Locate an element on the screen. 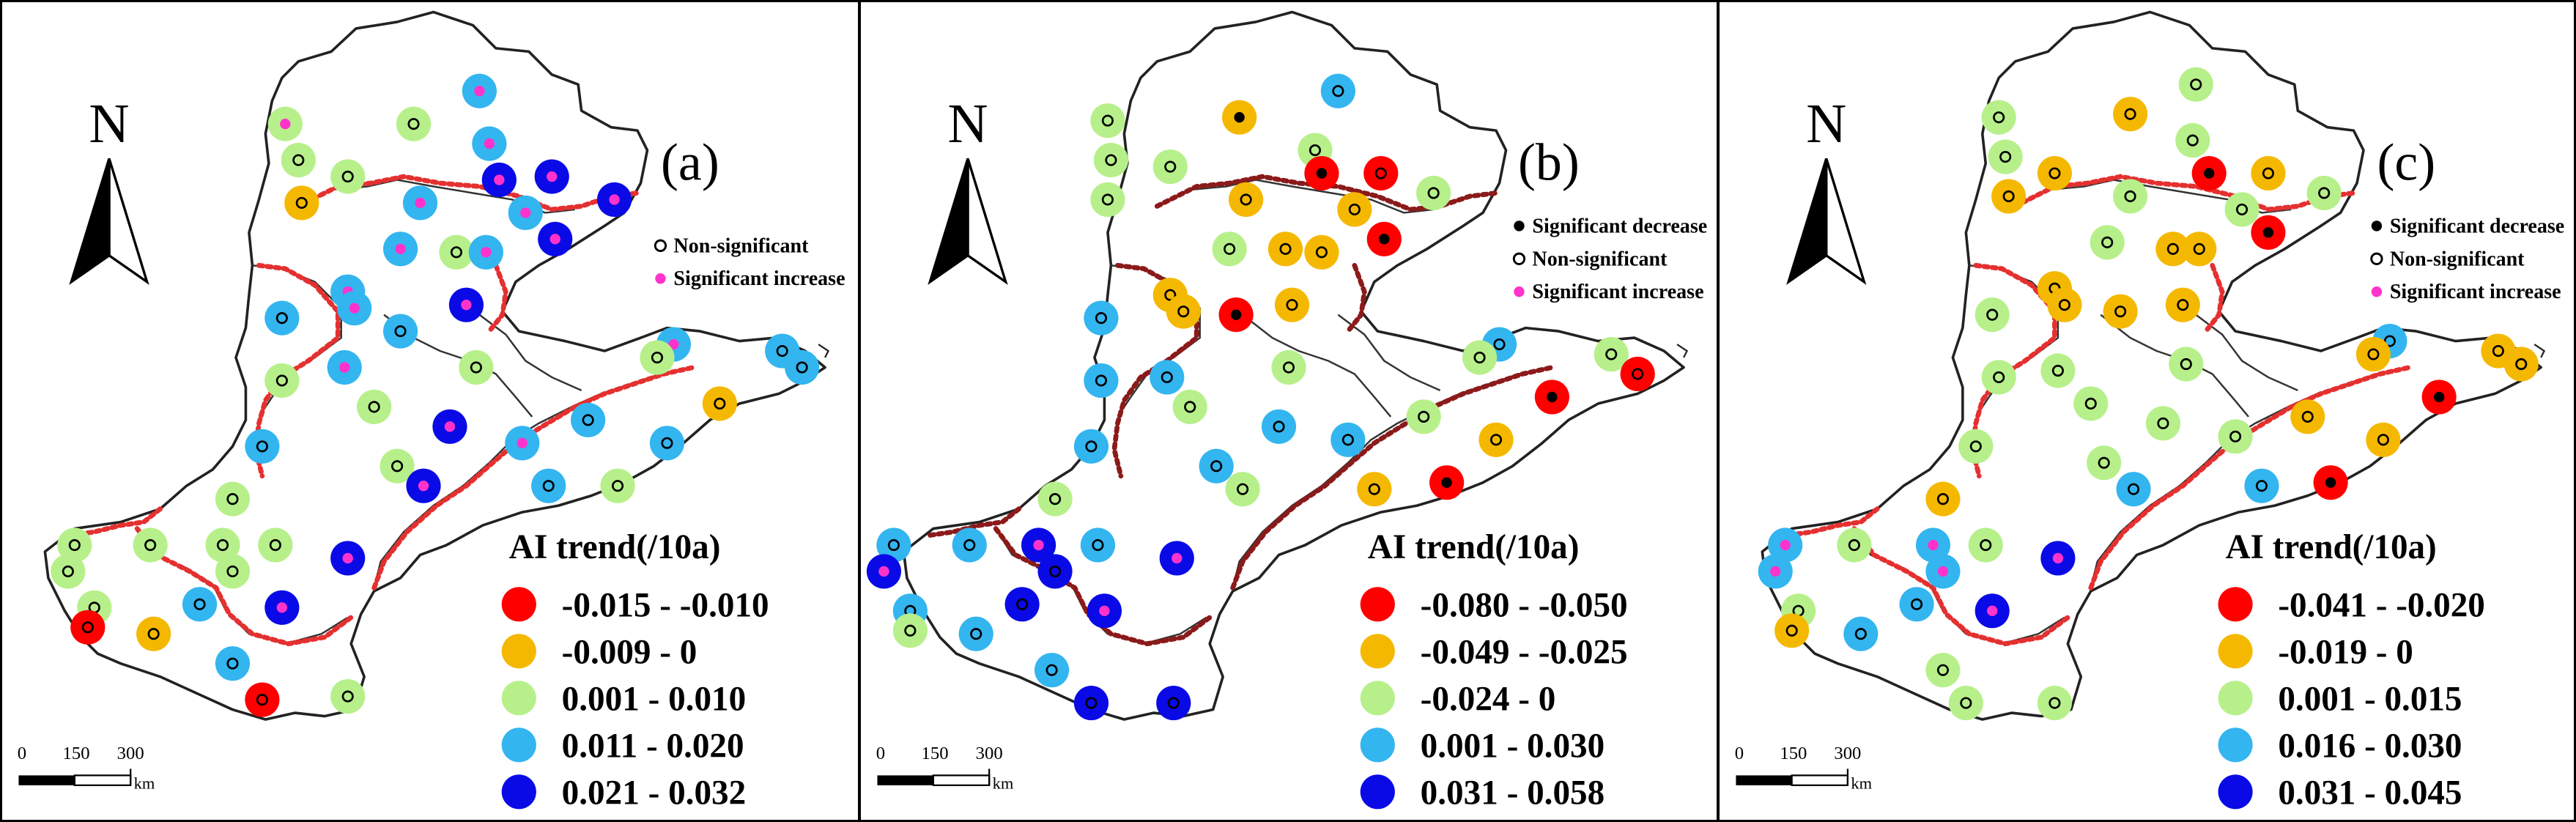 The height and width of the screenshot is (822, 2576). north-arrow-label: N is located at coordinates (109, 124).